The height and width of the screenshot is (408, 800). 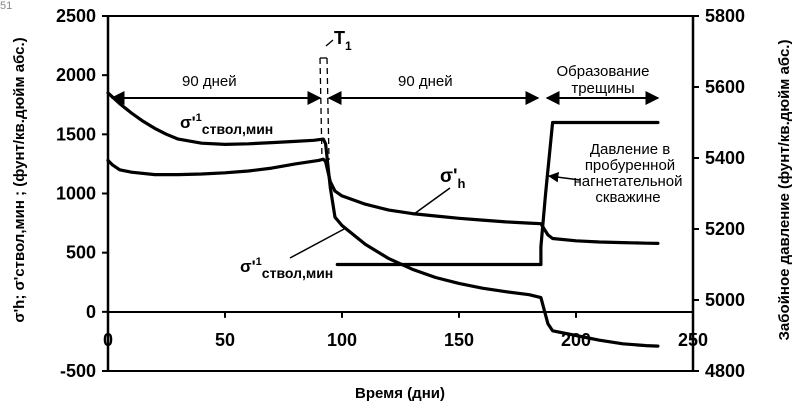 I want to click on period2-label: 90 дней, so click(x=425, y=81).